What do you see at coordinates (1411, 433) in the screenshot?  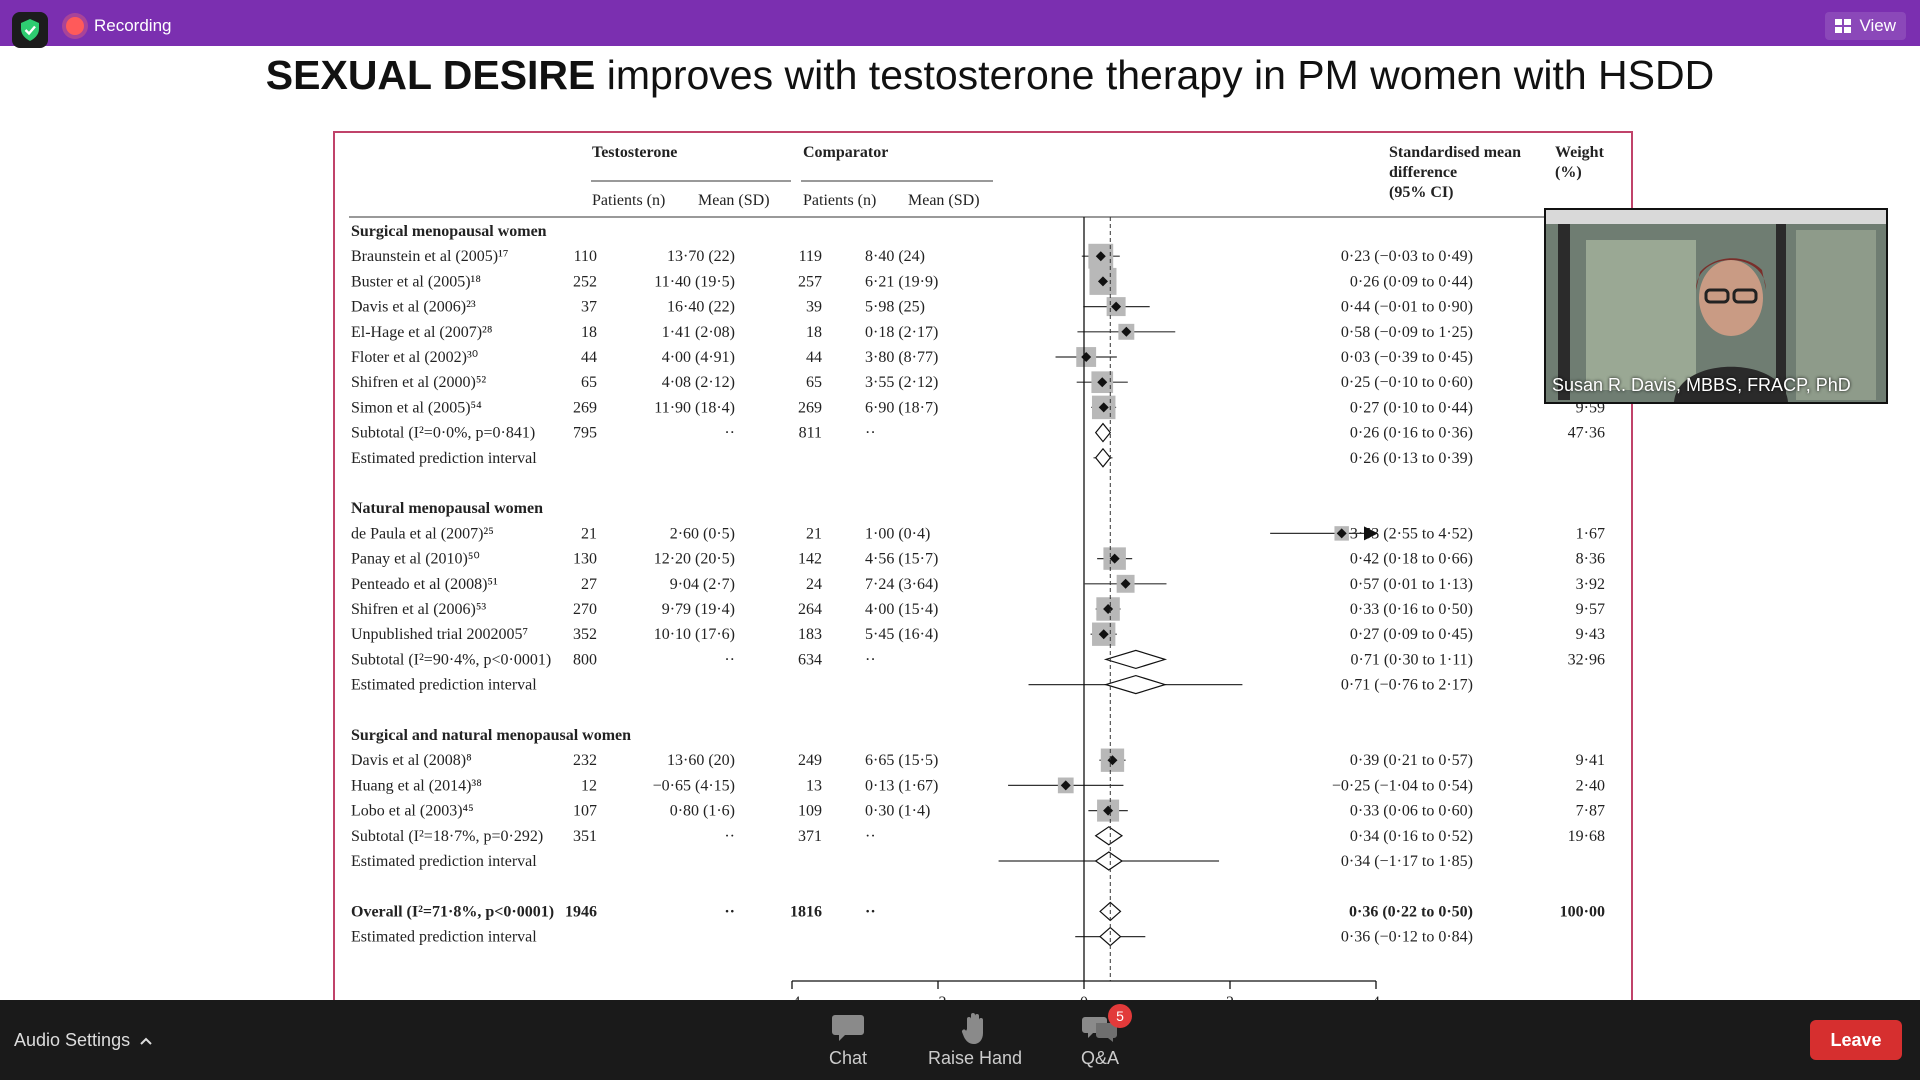 I see `row-ci-text: 0·26 (0·16 to 0·36)` at bounding box center [1411, 433].